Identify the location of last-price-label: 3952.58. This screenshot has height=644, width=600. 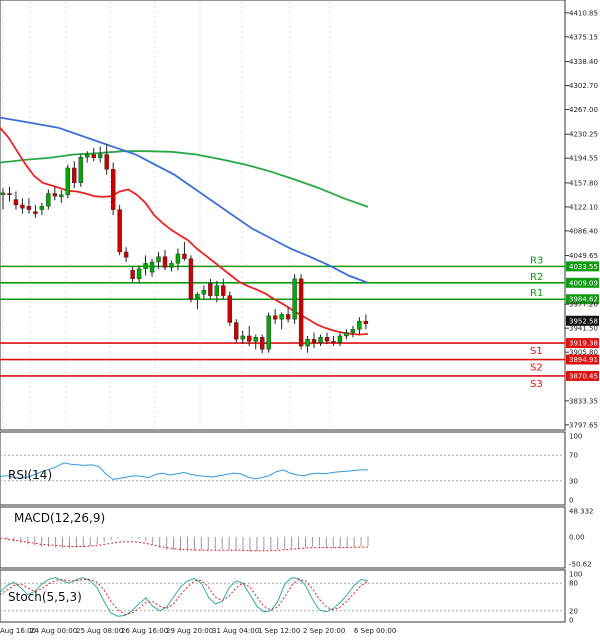
(583, 321).